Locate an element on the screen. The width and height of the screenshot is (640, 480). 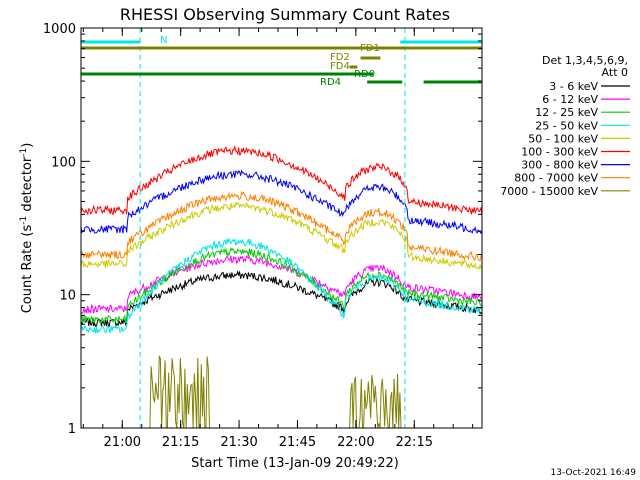
x-tick-label: 21:30 is located at coordinates (238, 442).